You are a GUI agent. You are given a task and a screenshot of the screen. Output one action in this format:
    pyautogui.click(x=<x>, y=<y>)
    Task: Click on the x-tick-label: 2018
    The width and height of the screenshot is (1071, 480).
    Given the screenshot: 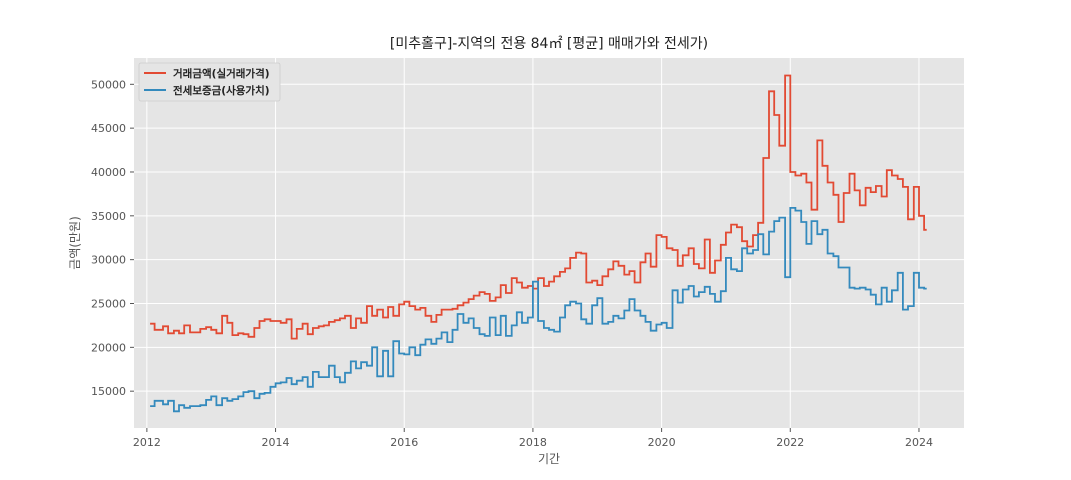 What is the action you would take?
    pyautogui.click(x=533, y=442)
    